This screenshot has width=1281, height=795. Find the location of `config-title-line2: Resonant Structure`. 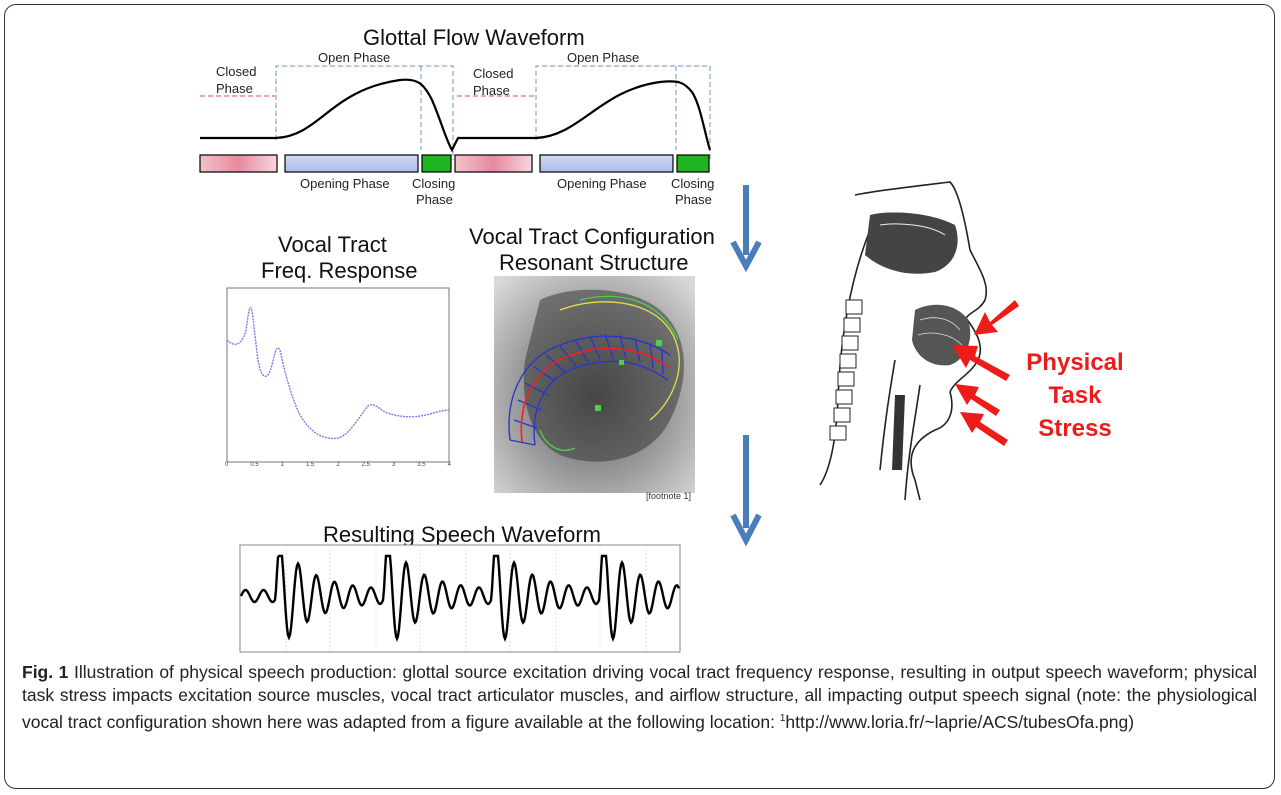

config-title-line2: Resonant Structure is located at coordinates (594, 262).